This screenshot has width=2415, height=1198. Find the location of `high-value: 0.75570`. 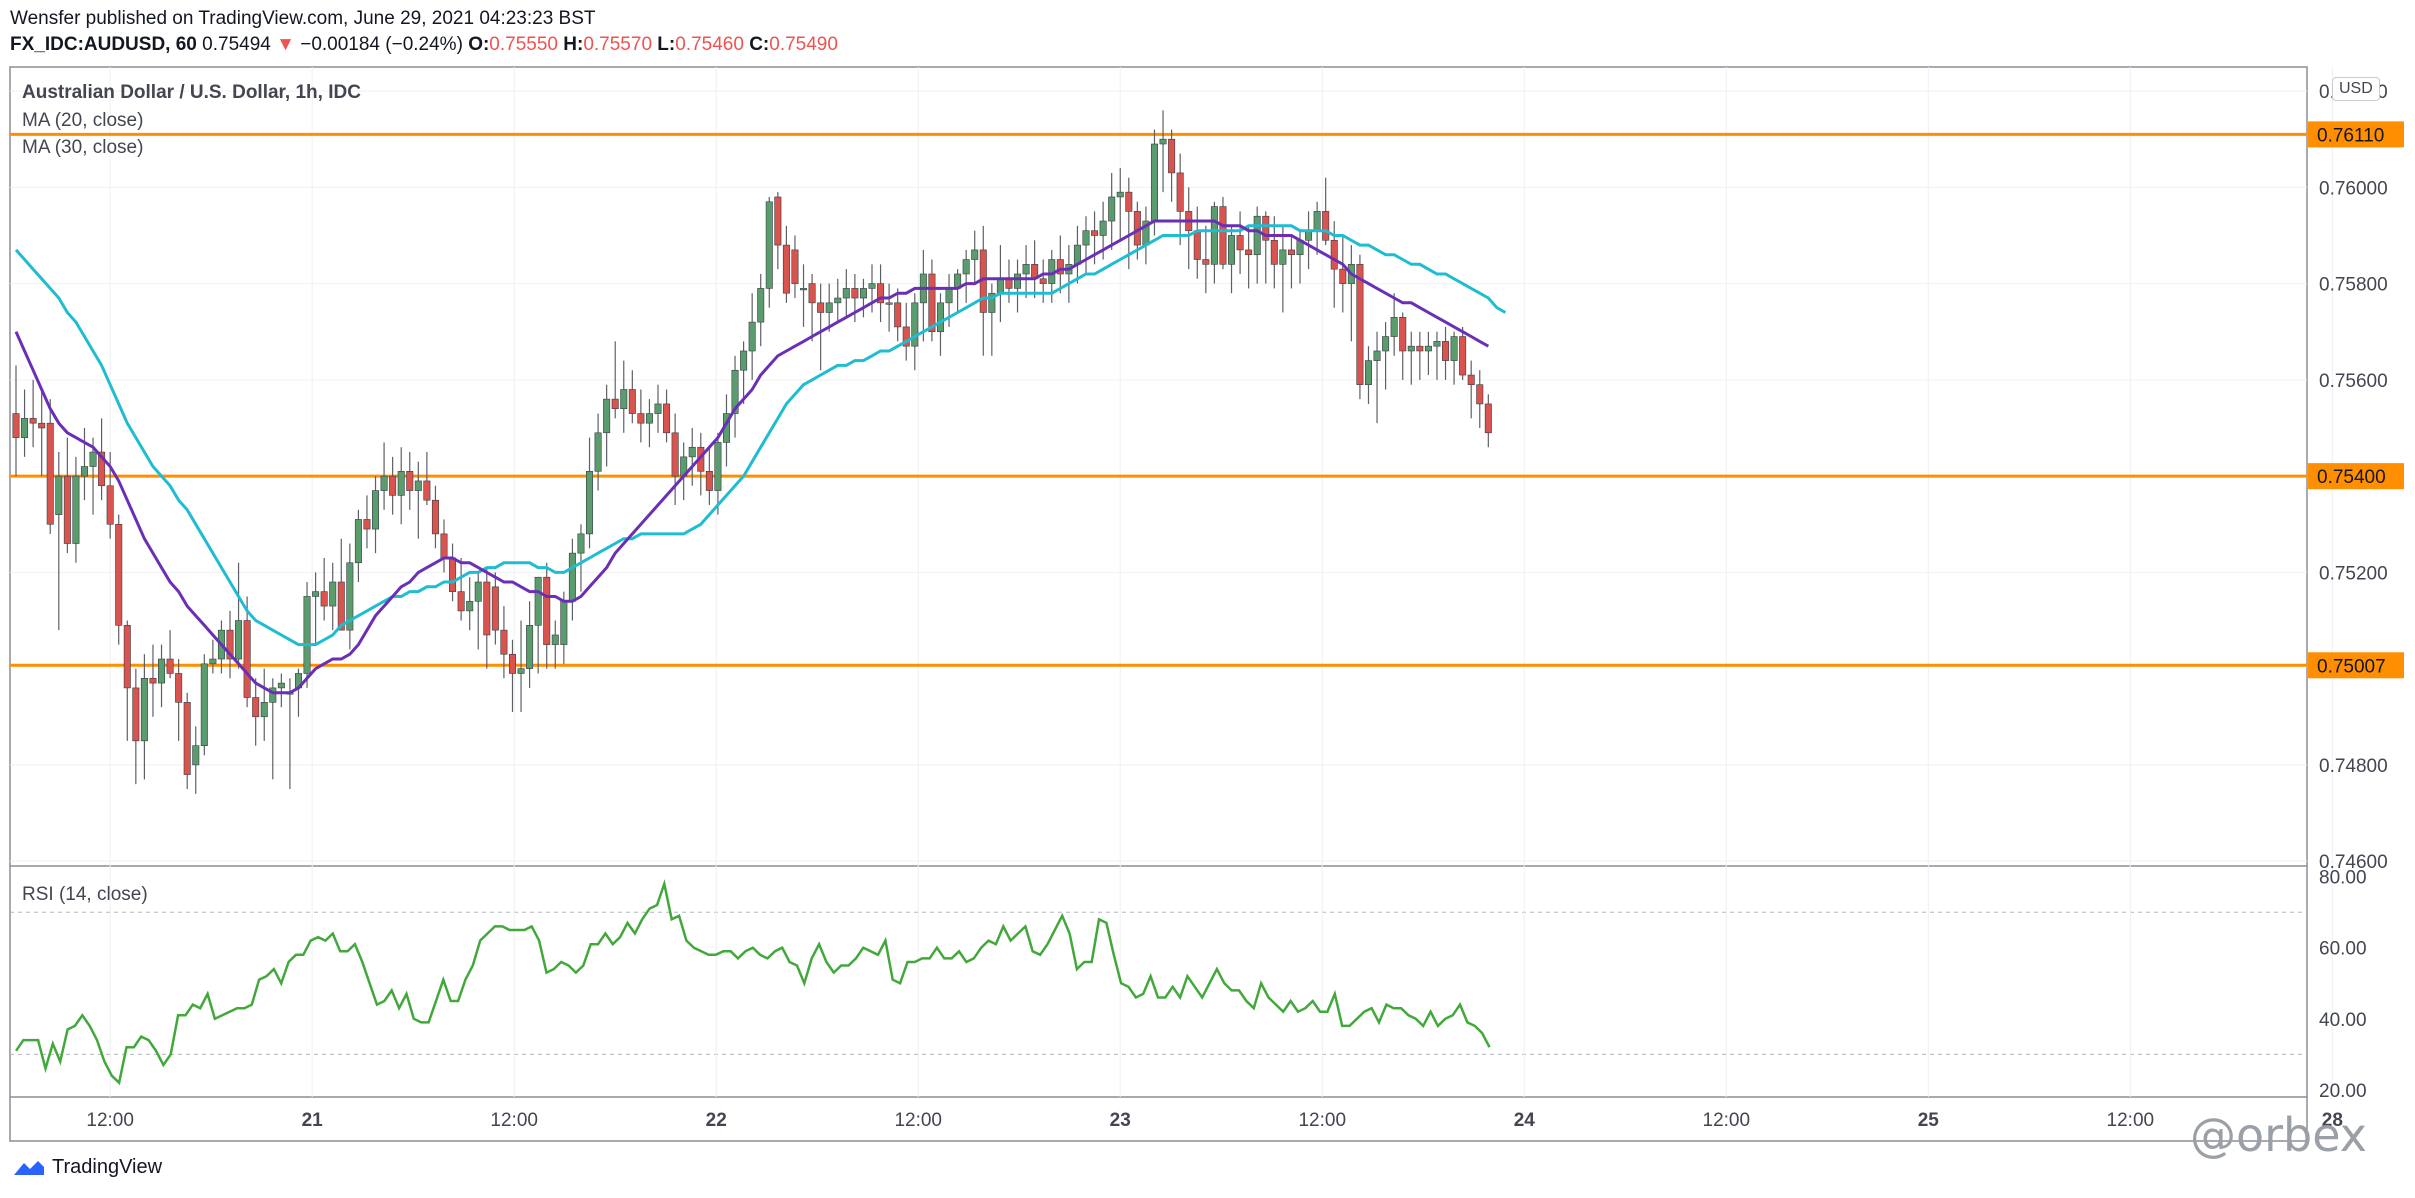

high-value: 0.75570 is located at coordinates (618, 44).